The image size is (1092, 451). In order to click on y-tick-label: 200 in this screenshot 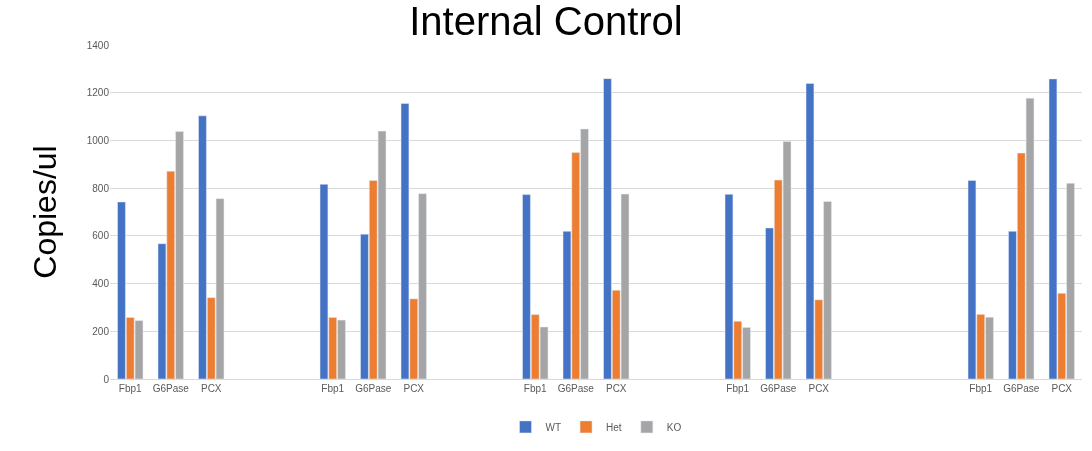, I will do `click(101, 331)`.